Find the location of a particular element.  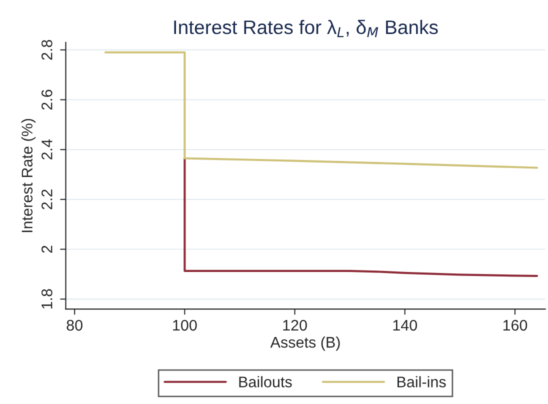

x-axis-title: Assets (B) is located at coordinates (305, 343).